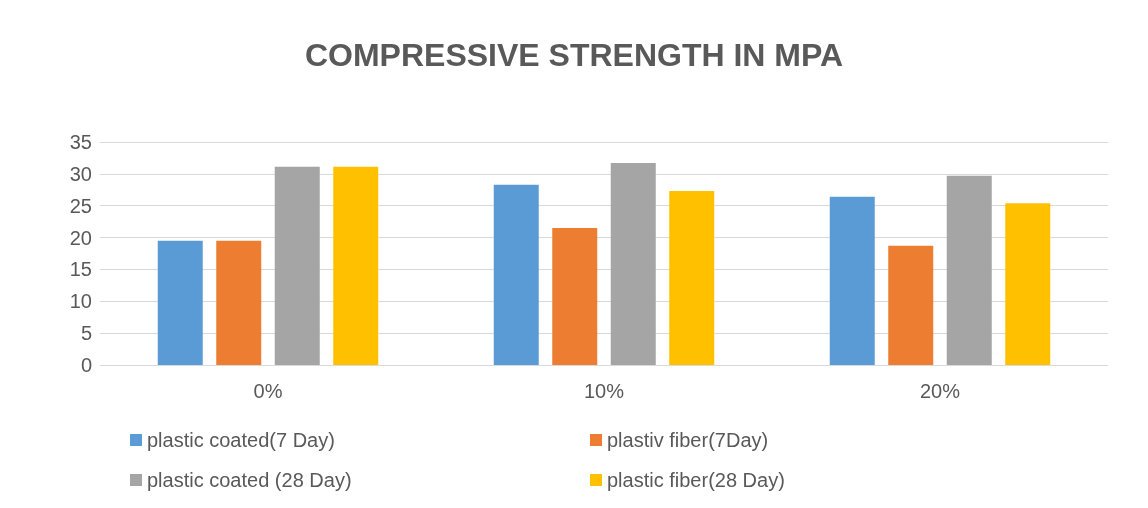  What do you see at coordinates (80, 205) in the screenshot?
I see `y-tick-label: 25` at bounding box center [80, 205].